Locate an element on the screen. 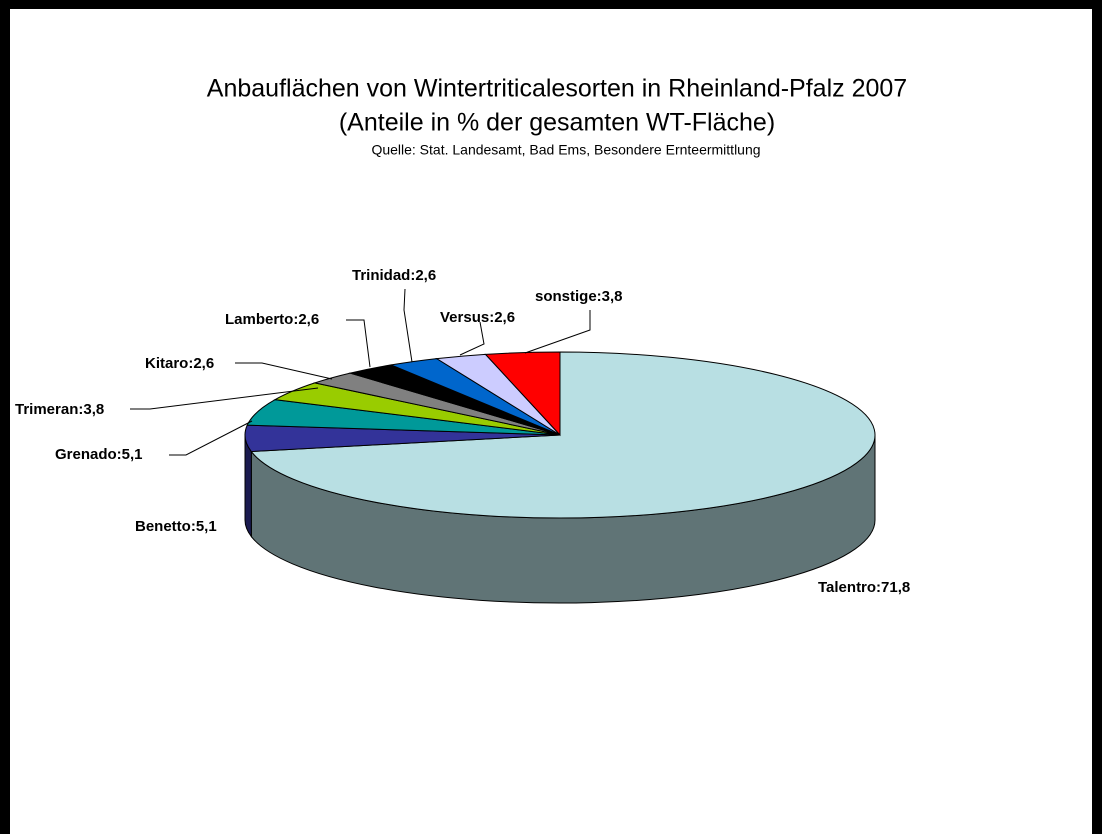  data-label: Trinidad:2,6 is located at coordinates (394, 275).